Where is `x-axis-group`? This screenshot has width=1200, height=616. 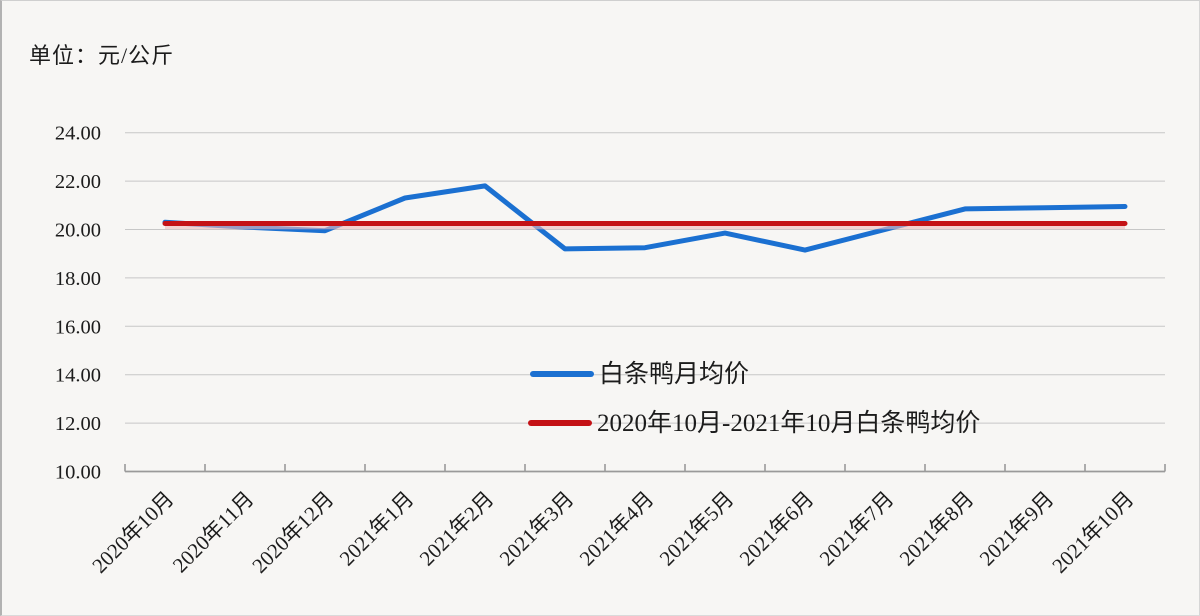
x-axis-group is located at coordinates (645, 468).